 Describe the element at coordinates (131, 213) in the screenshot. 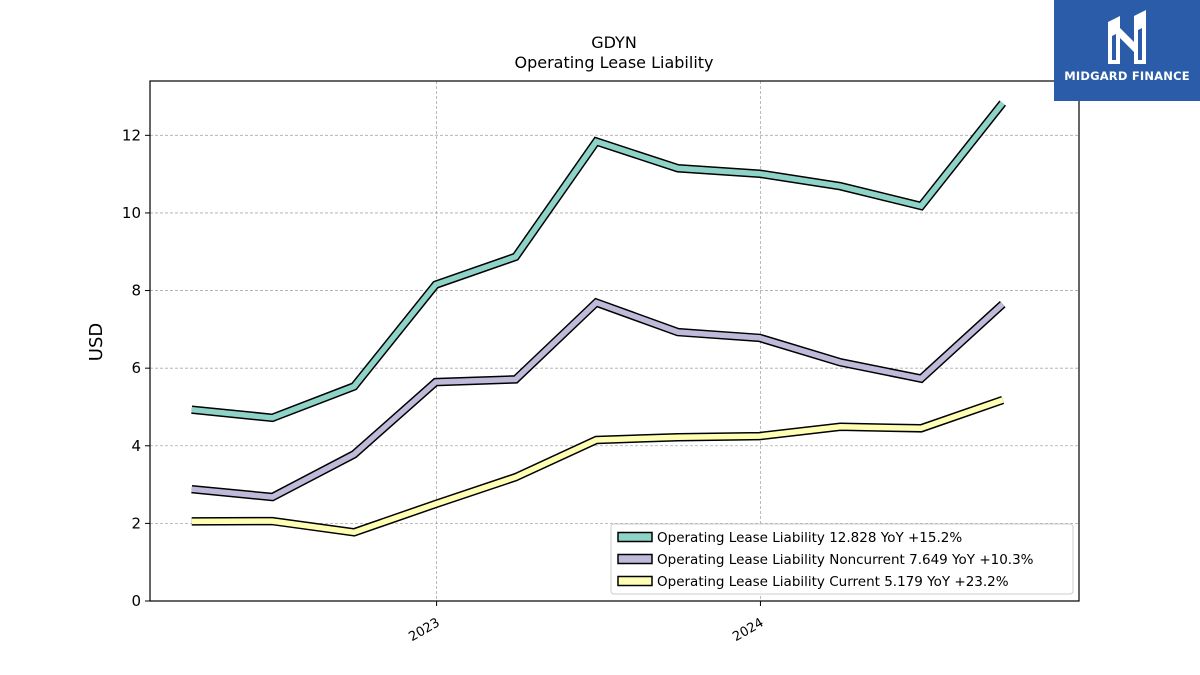

I see `y-tick-label: 10` at that location.